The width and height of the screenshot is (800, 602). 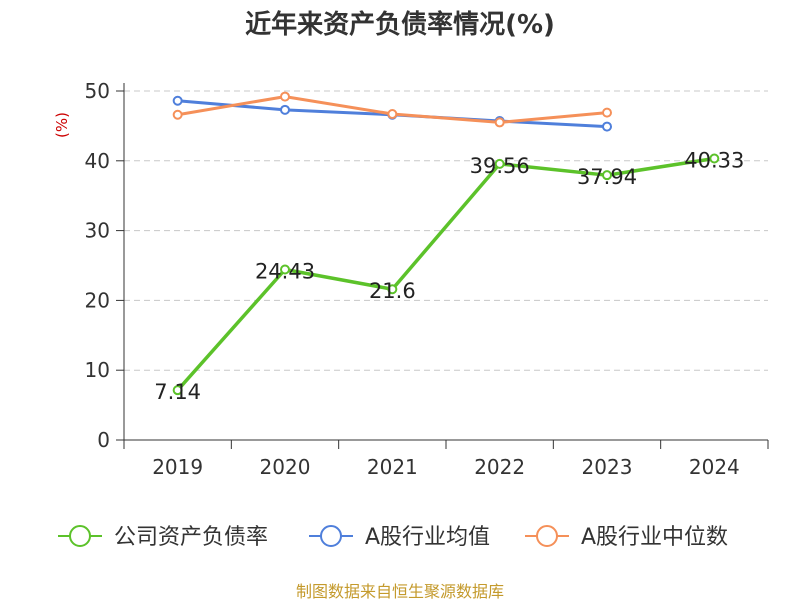 What do you see at coordinates (399, 591) in the screenshot?
I see `source-note: 制图数据来自恒生聚源数据库` at bounding box center [399, 591].